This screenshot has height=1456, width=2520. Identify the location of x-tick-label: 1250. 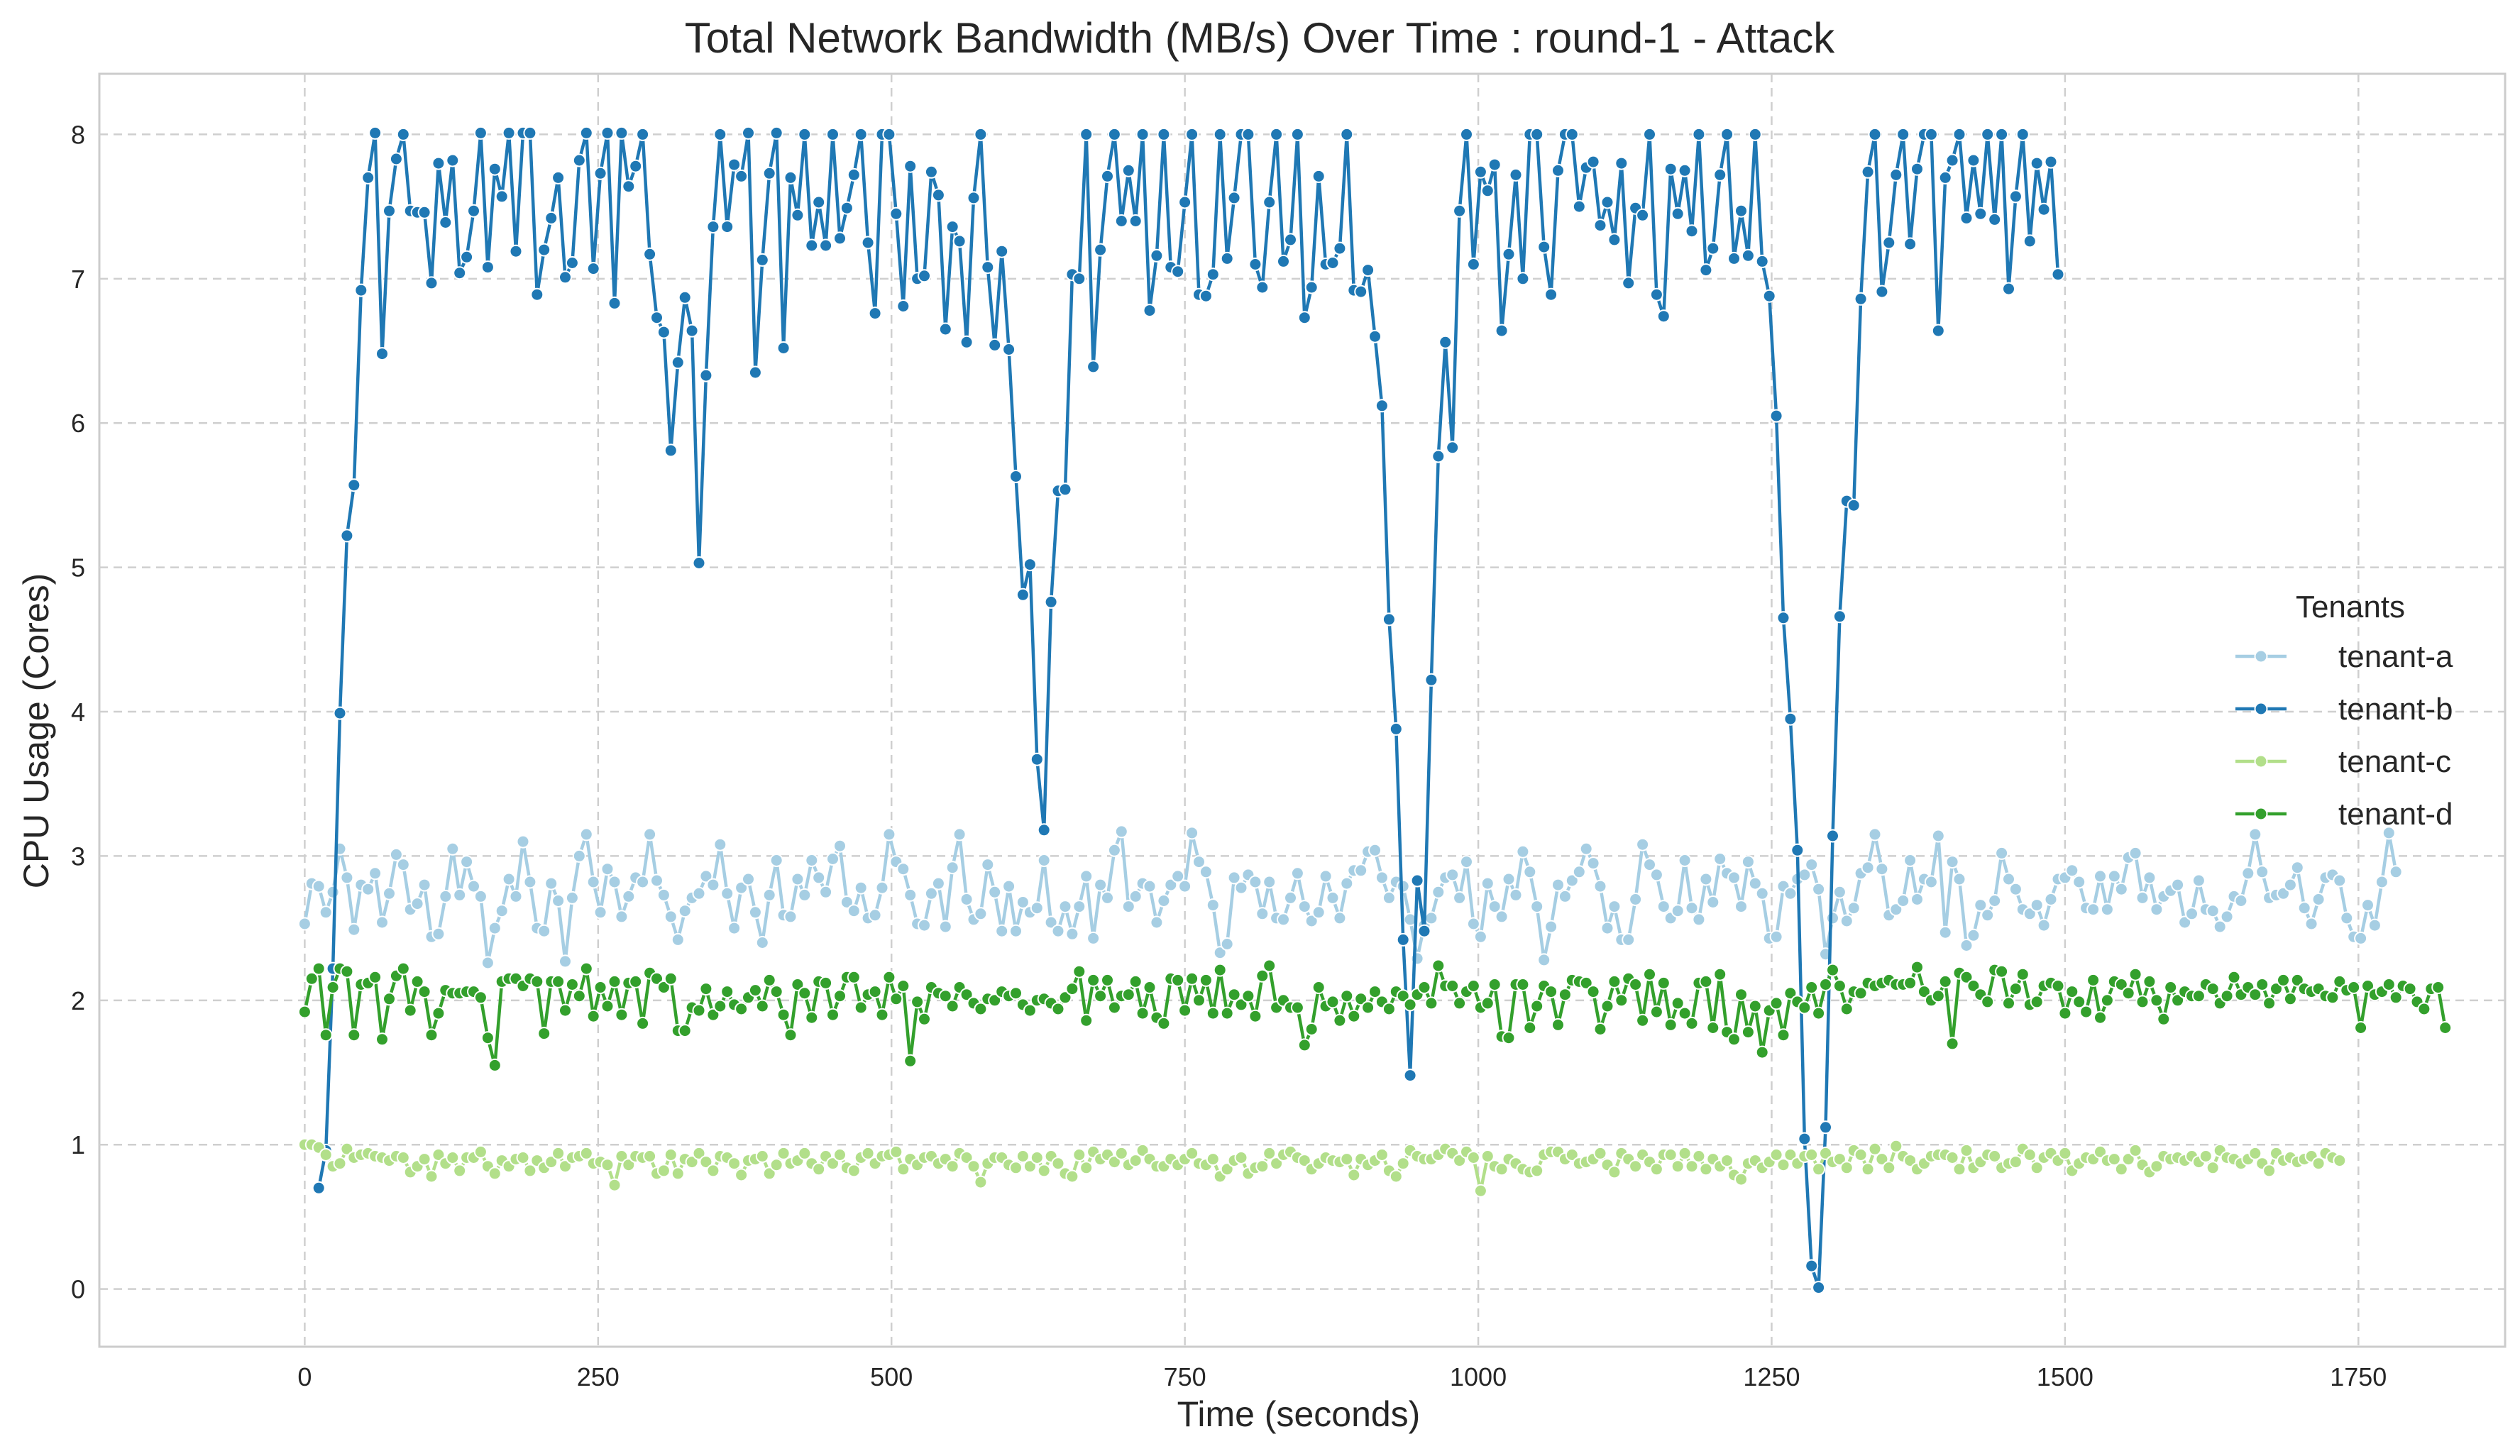
(1772, 1376).